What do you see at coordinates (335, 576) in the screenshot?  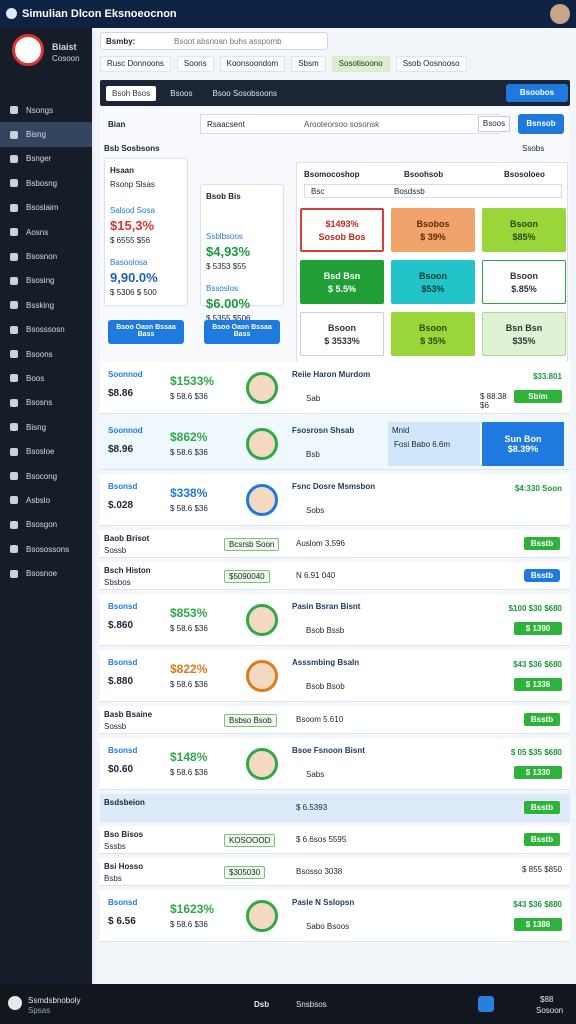 I see `list-section: Bsch Histon Sbsbos $5090040 N 6.91 040 Bsstb` at bounding box center [335, 576].